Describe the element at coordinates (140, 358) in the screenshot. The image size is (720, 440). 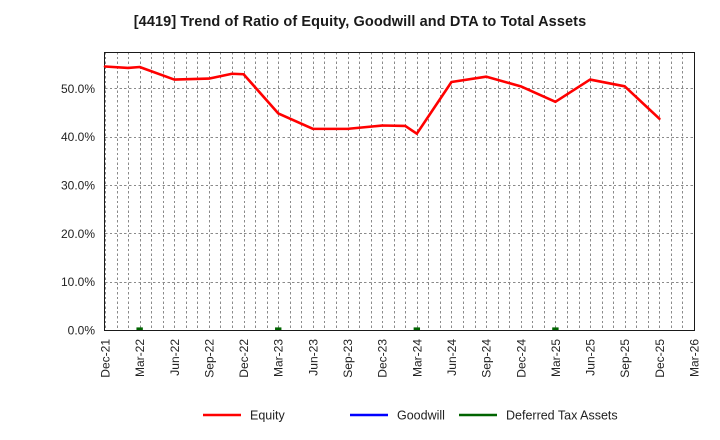
I see `x-axis-tick-label: Mar-22` at that location.